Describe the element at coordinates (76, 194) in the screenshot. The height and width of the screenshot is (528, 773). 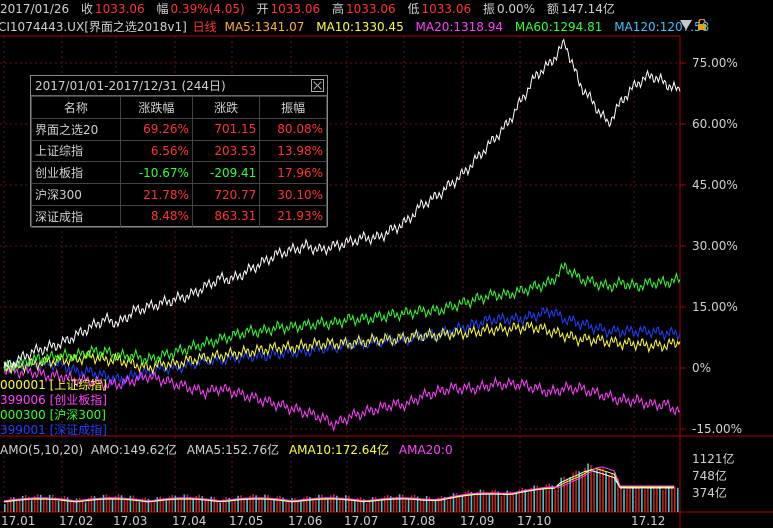
I see `table-cell-name: 沪深300` at that location.